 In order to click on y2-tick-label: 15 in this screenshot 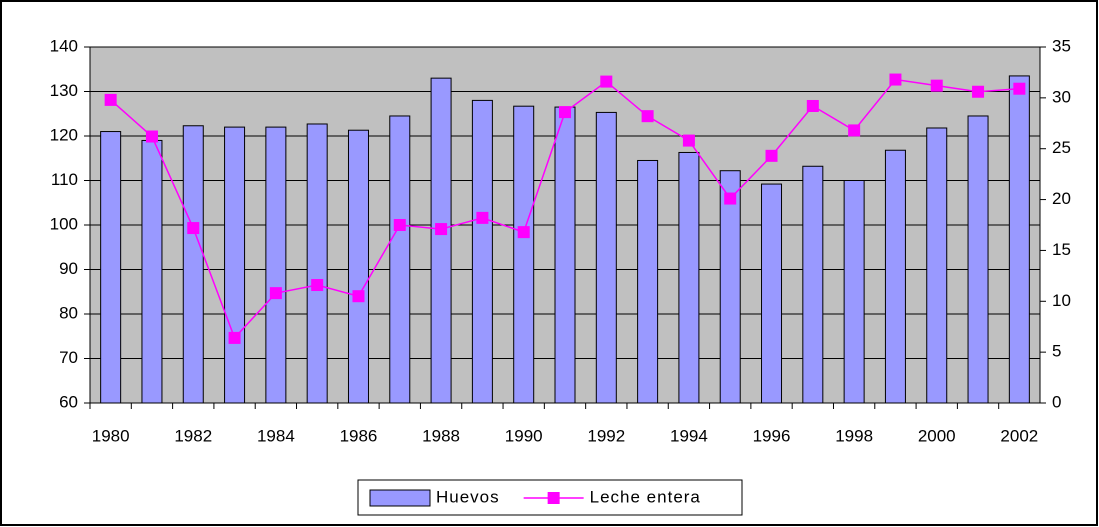, I will do `click(1061, 249)`.